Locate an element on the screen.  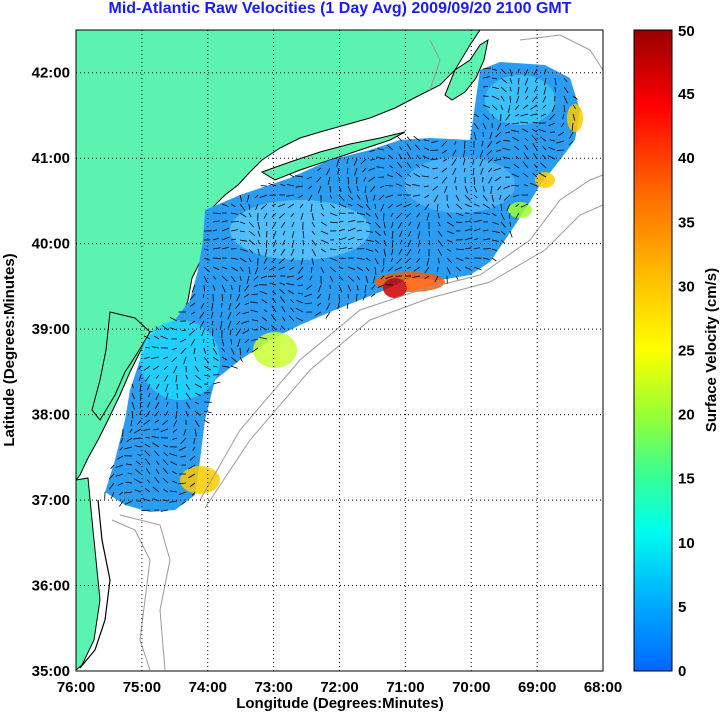
y-tick-label: 39:00 is located at coordinates (51, 329).